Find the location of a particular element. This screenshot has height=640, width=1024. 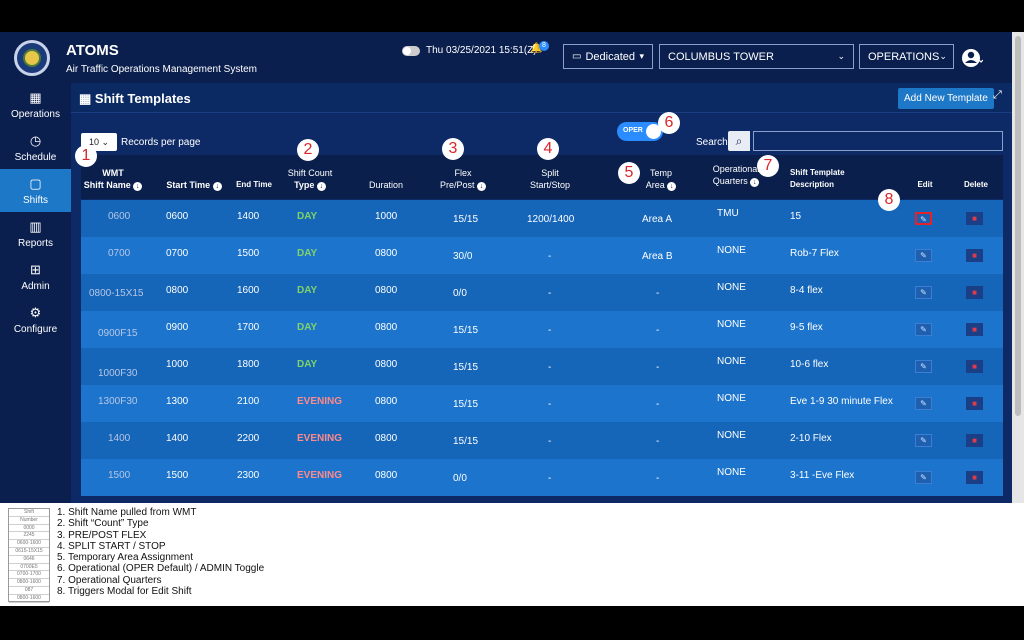

search-input is located at coordinates (878, 141).